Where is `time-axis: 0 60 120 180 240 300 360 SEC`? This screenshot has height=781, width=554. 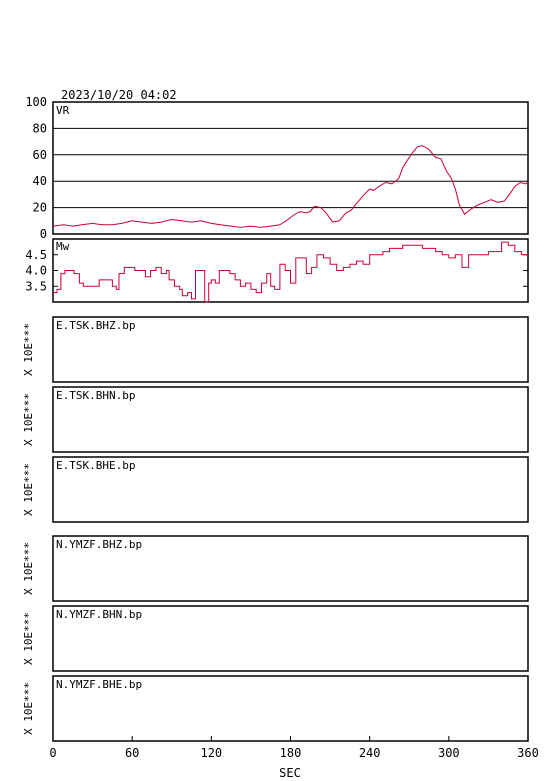
time-axis: 0 60 120 180 240 300 360 SEC is located at coordinates (294, 758).